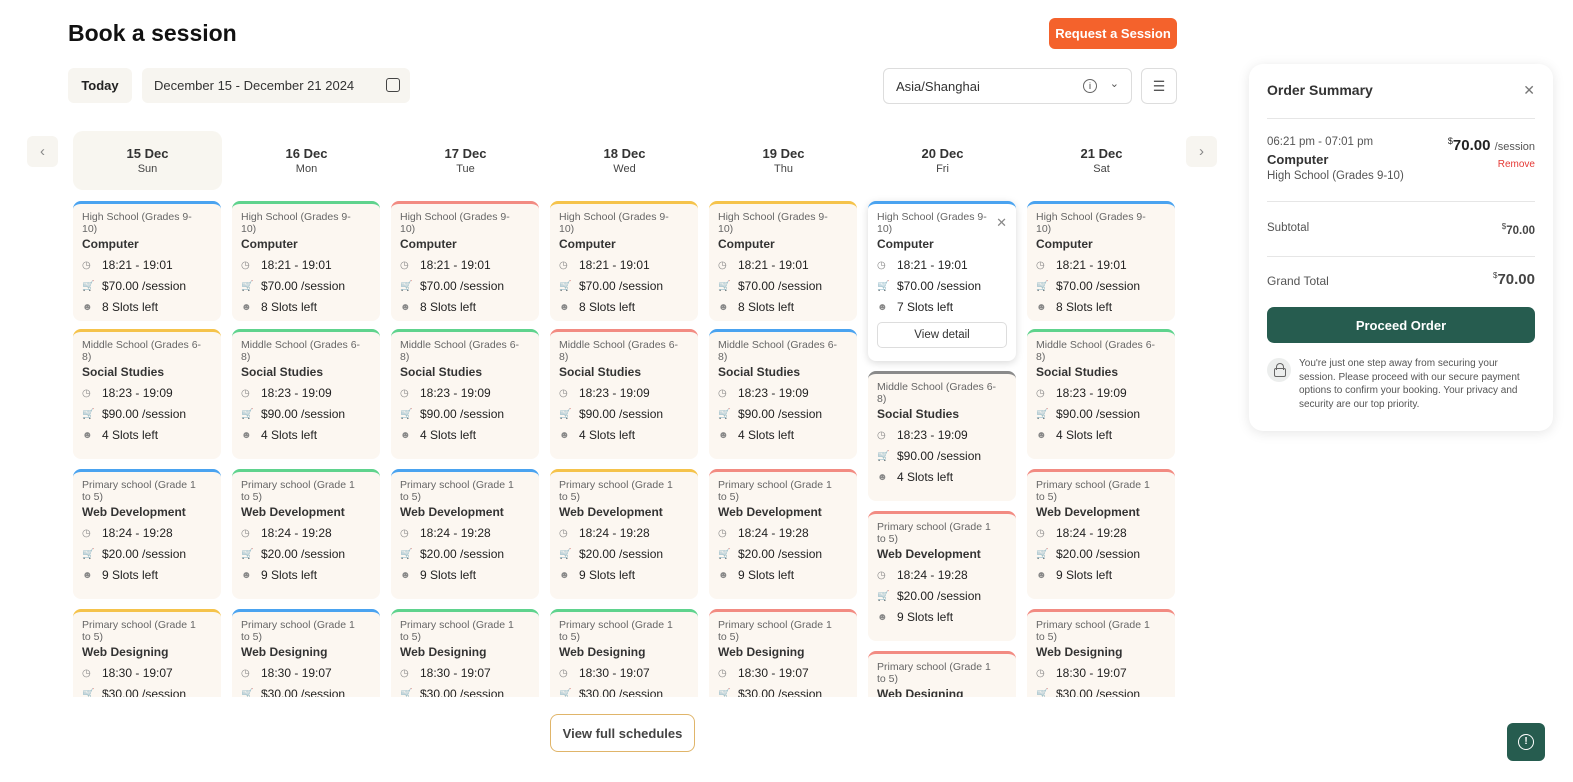 Image resolution: width=1573 pixels, height=782 pixels. I want to click on view-full-schedules-button: View full schedules, so click(622, 733).